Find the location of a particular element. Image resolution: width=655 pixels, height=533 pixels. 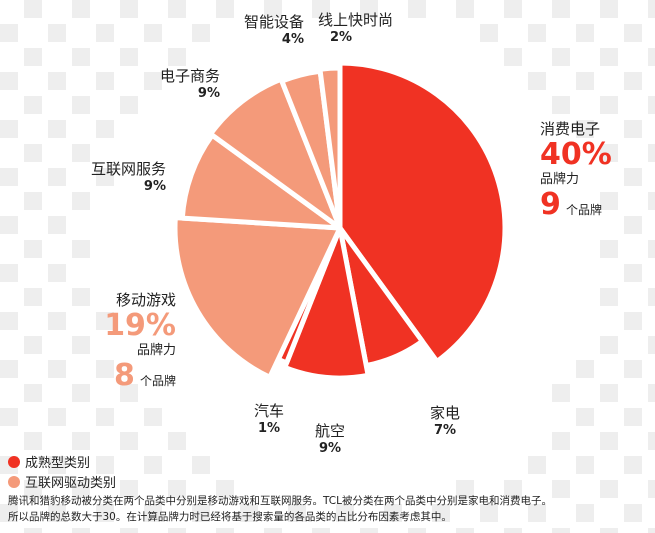

slice-label-consumer-electronics: 消费电子 is located at coordinates (570, 129).